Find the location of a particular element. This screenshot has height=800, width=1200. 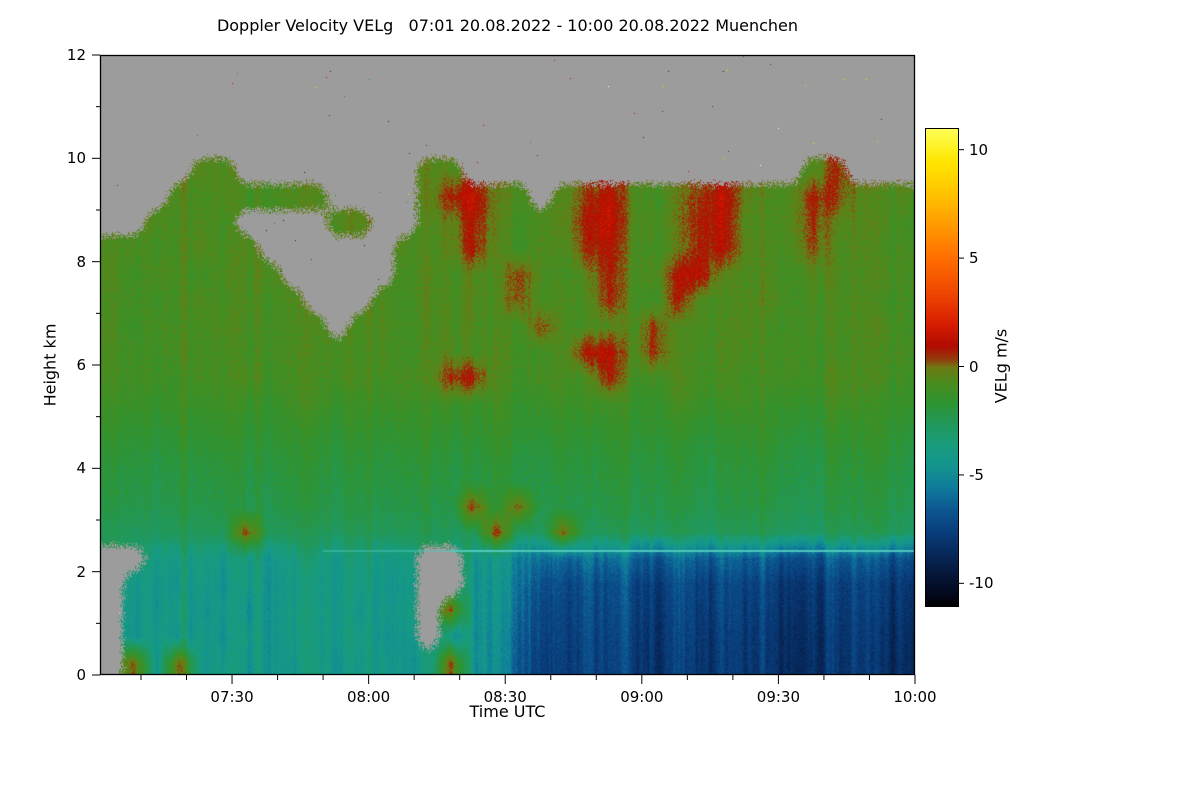

x-tick-label: 09:00 is located at coordinates (642, 697).